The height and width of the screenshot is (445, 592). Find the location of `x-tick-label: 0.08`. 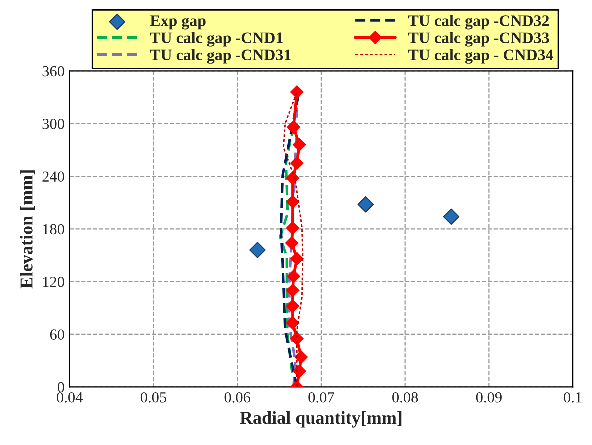

x-tick-label: 0.08 is located at coordinates (405, 397).